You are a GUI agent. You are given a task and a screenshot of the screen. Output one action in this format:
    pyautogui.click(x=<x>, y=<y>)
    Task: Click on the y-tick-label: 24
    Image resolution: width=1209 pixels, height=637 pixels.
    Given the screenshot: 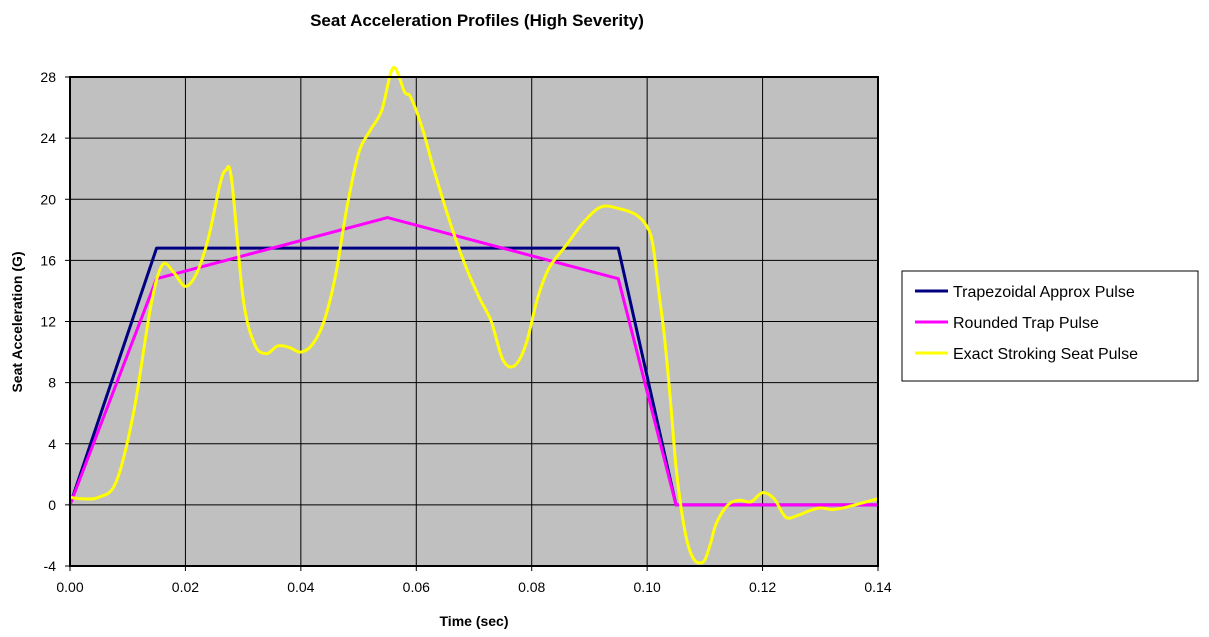 What is the action you would take?
    pyautogui.click(x=48, y=138)
    